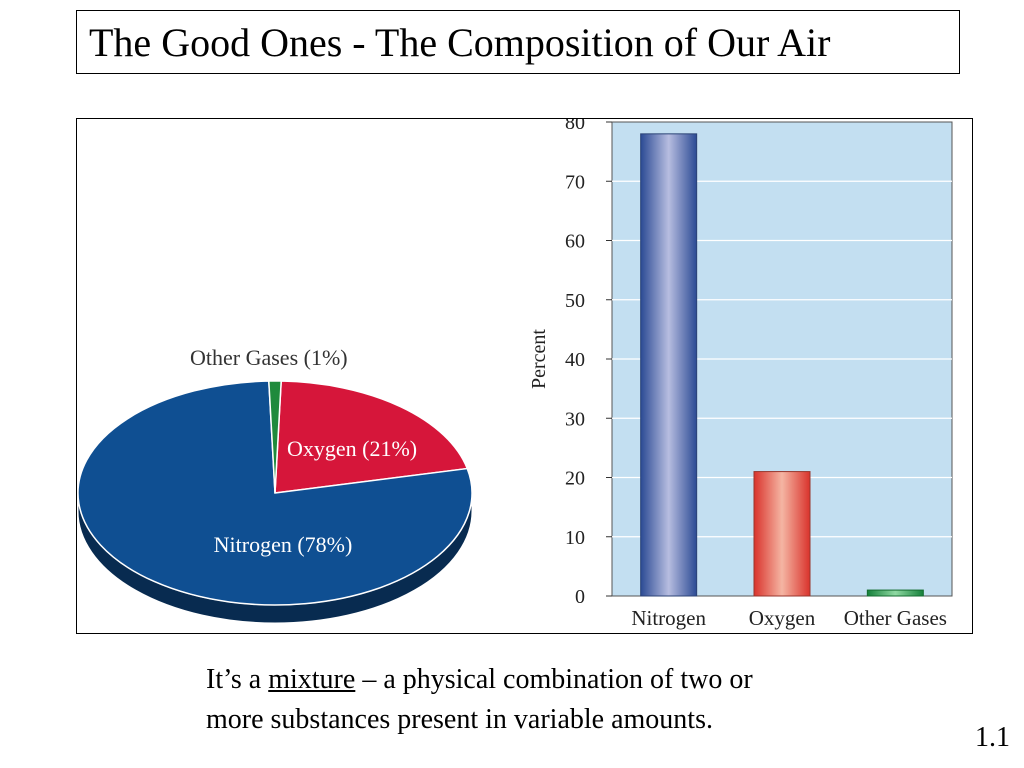 This screenshot has width=1024, height=768. I want to click on pie-slice-oxygen, so click(371, 437).